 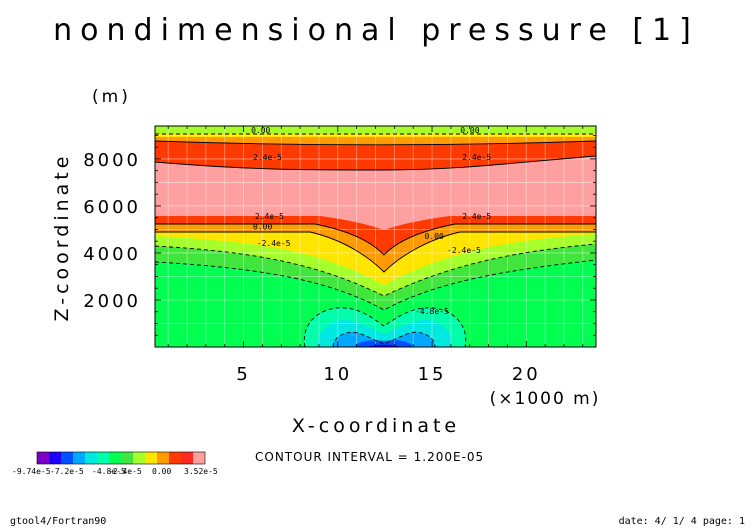 I want to click on x-tick-label: 5, so click(x=243, y=374).